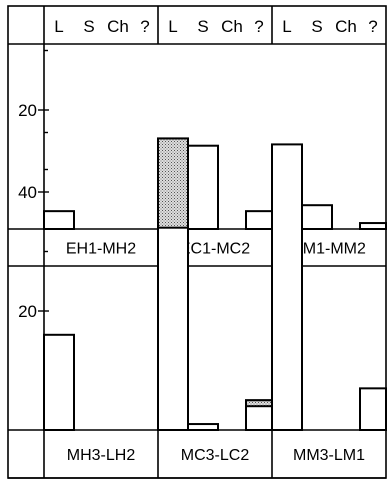  Describe the element at coordinates (216, 25) in the screenshot. I see `column-header: L S Ch? L S Ch? L S Ch?` at that location.